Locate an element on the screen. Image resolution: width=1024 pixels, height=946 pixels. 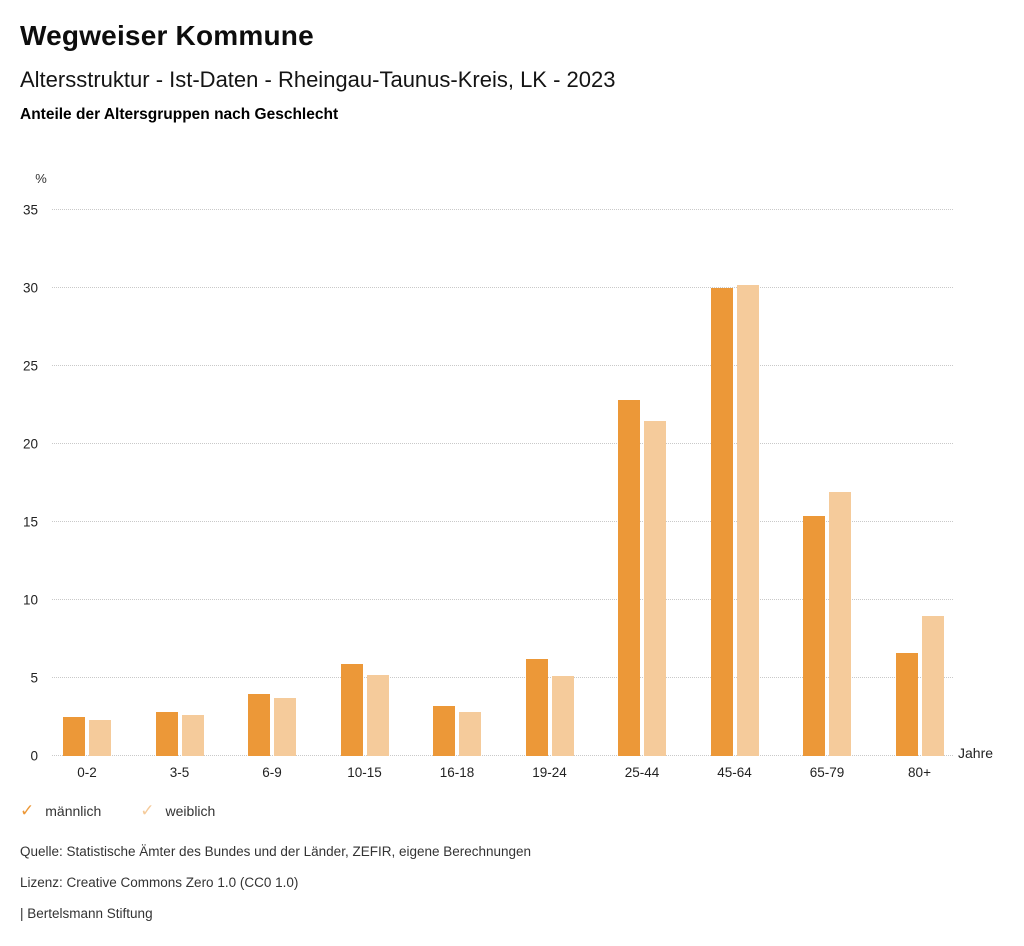
bar-weiblich-80+ is located at coordinates (932, 685).